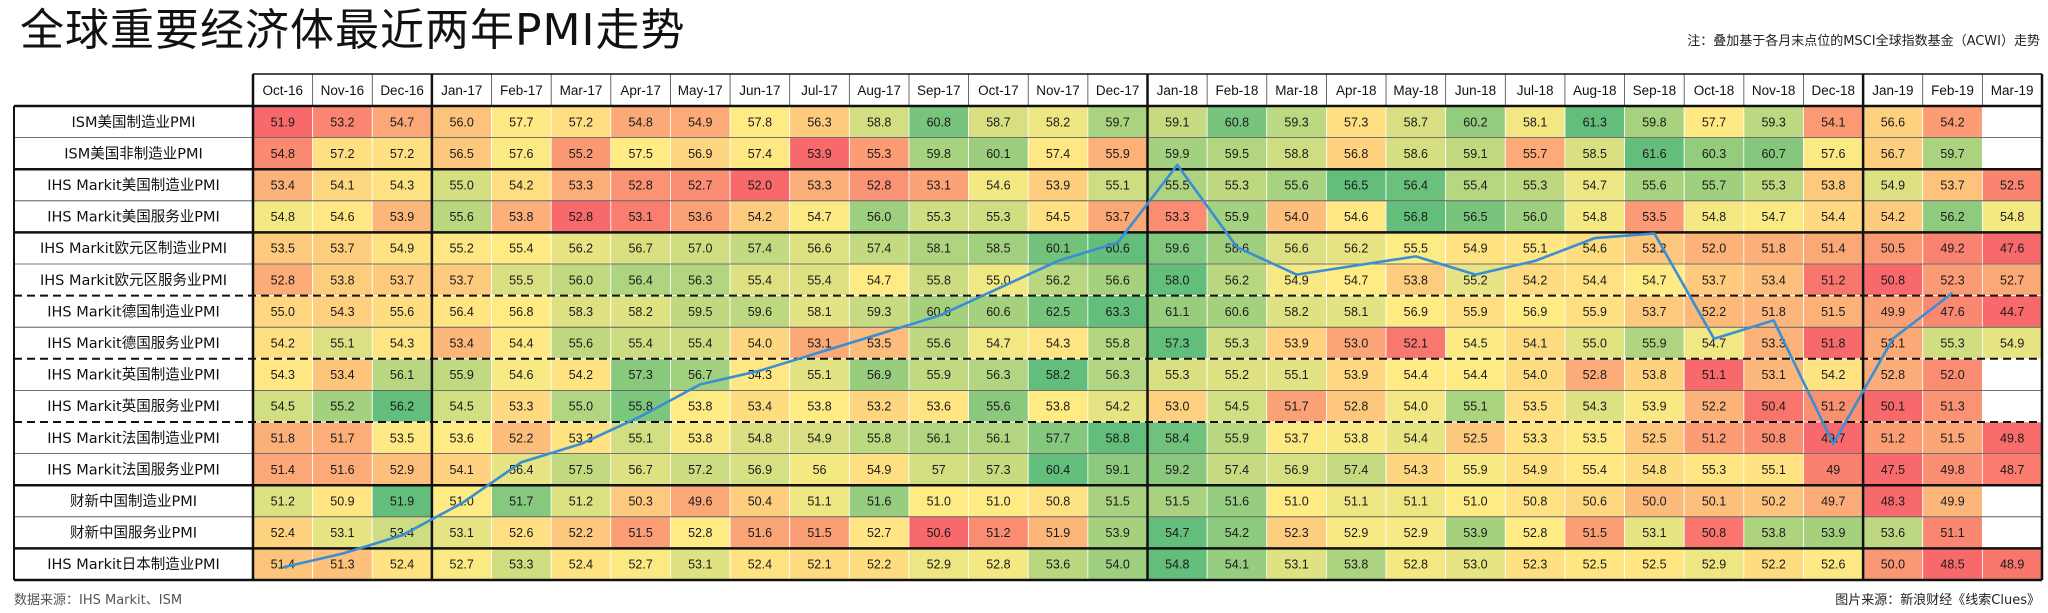 Image resolution: width=2048 pixels, height=613 pixels. Describe the element at coordinates (1058, 249) in the screenshot. I see `cell-value: 60.1` at that location.